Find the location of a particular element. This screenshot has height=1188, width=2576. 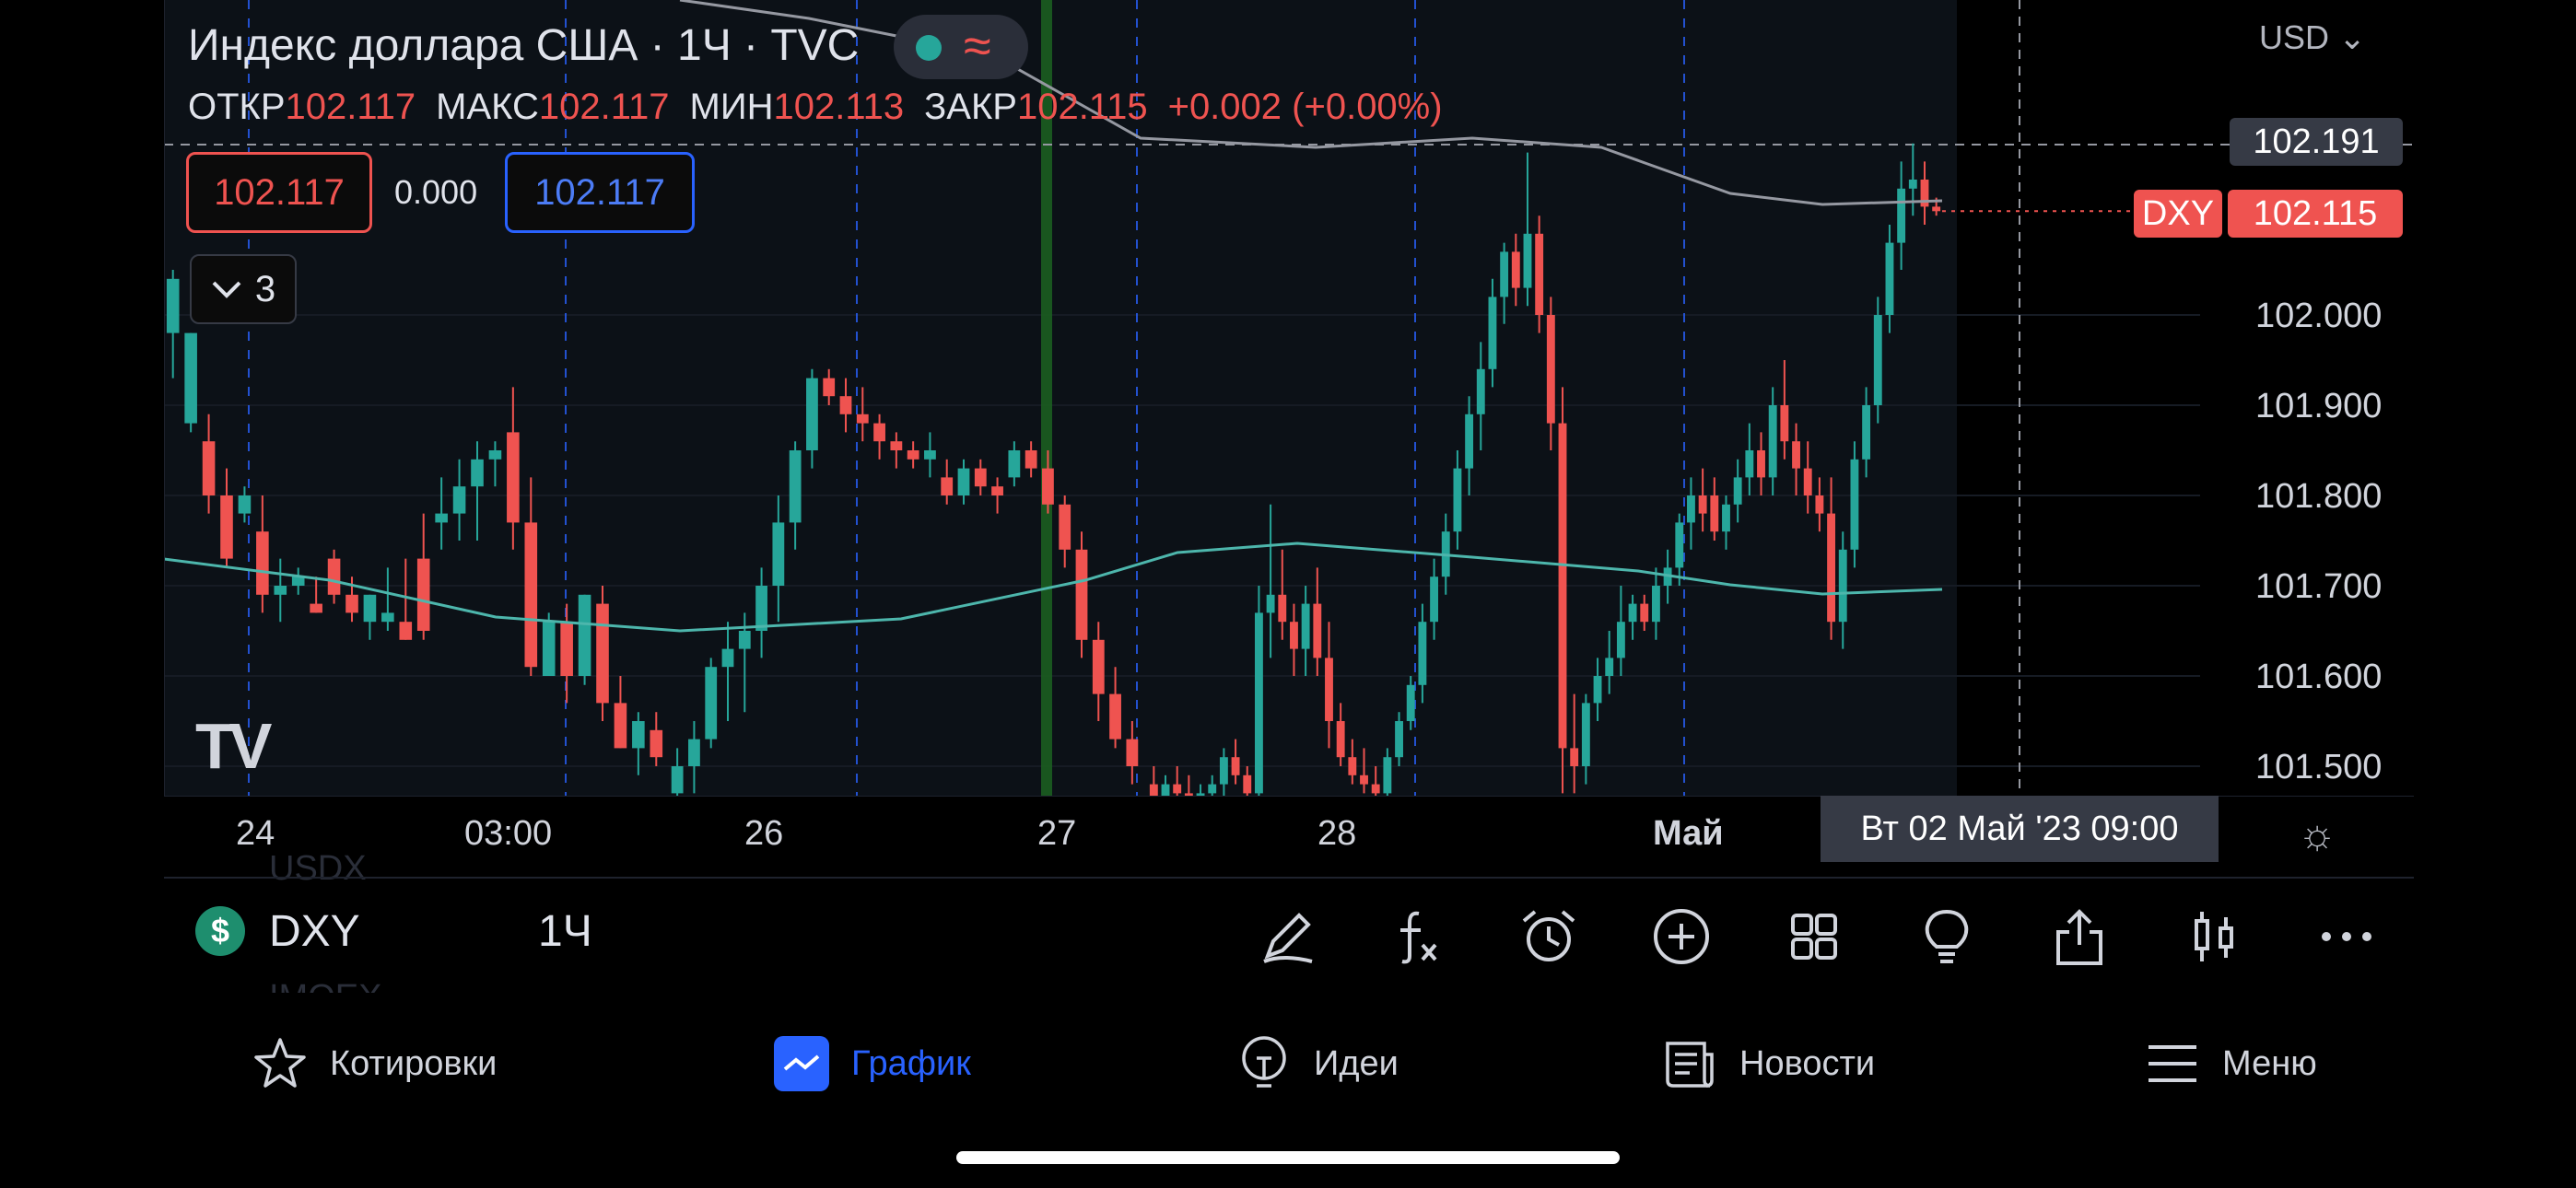

close-label: ЗАКР is located at coordinates (971, 107).